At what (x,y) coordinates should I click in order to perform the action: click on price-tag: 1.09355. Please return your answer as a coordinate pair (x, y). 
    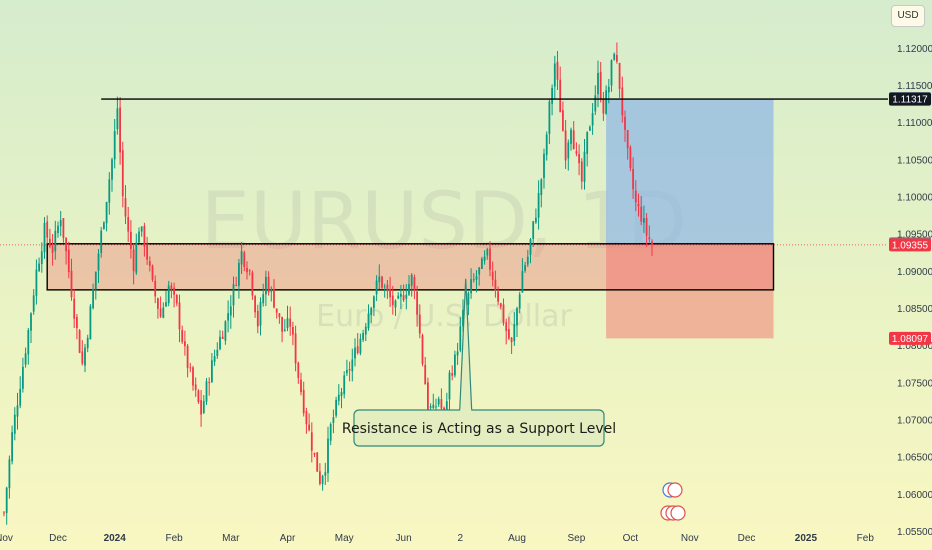
    Looking at the image, I should click on (910, 245).